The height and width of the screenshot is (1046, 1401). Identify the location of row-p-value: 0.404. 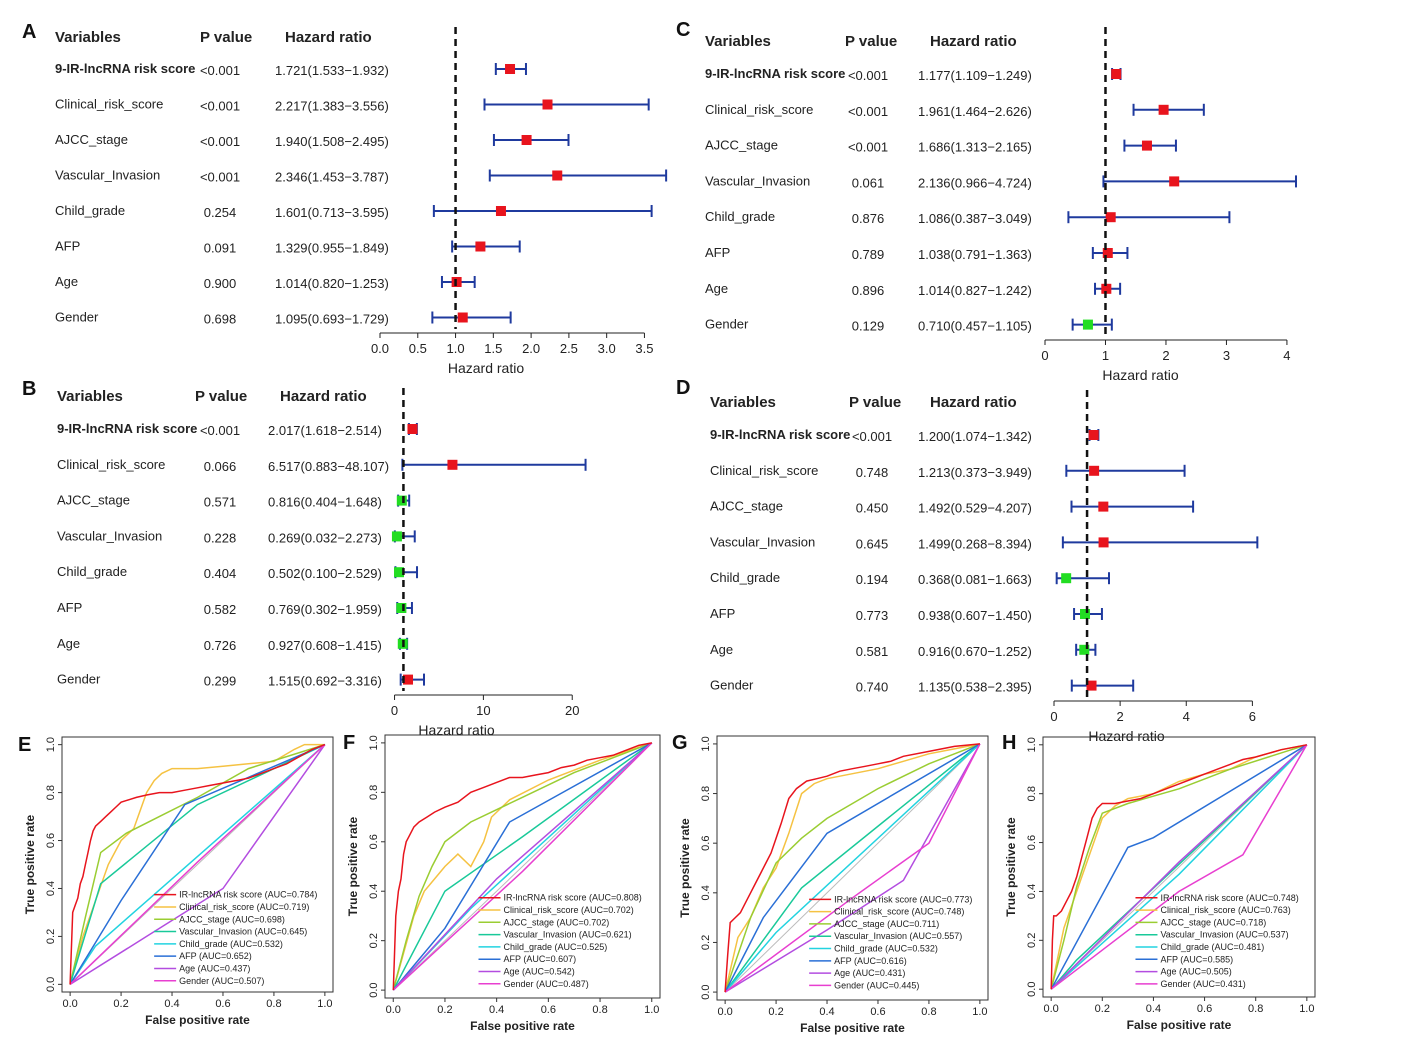
(220, 573).